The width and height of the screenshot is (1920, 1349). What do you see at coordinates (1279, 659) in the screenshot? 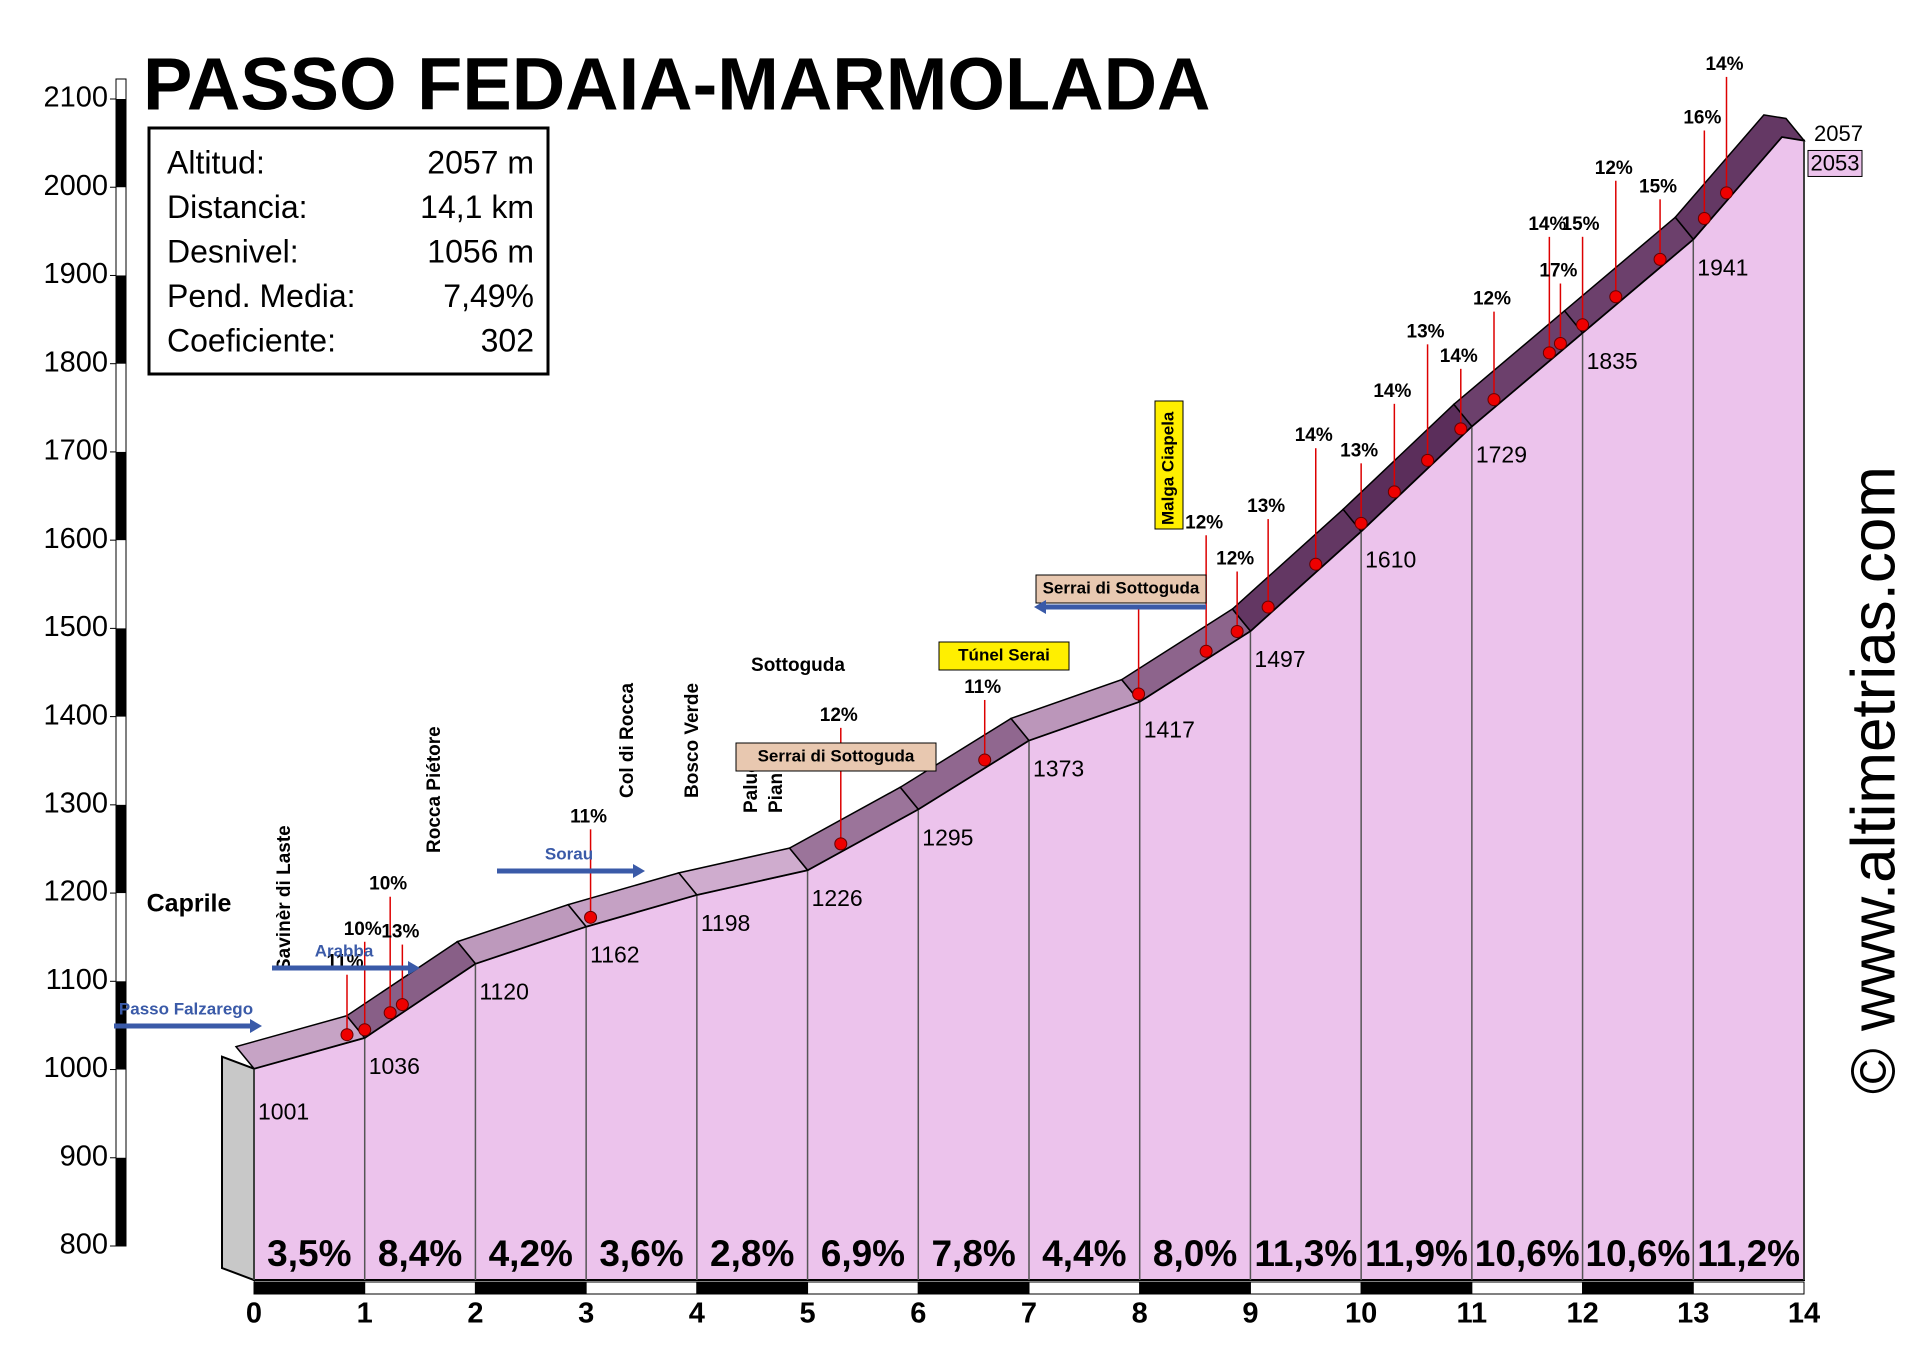
I see `elevation-label: 1497` at bounding box center [1279, 659].